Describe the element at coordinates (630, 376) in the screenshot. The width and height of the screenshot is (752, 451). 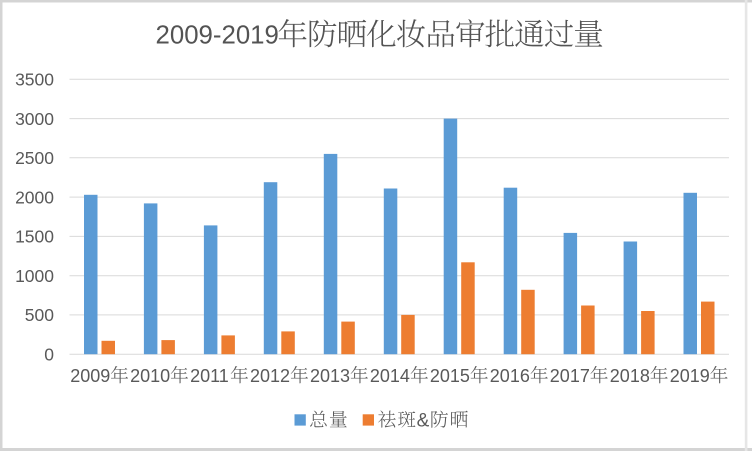
I see `svg-text: 2018` at that location.